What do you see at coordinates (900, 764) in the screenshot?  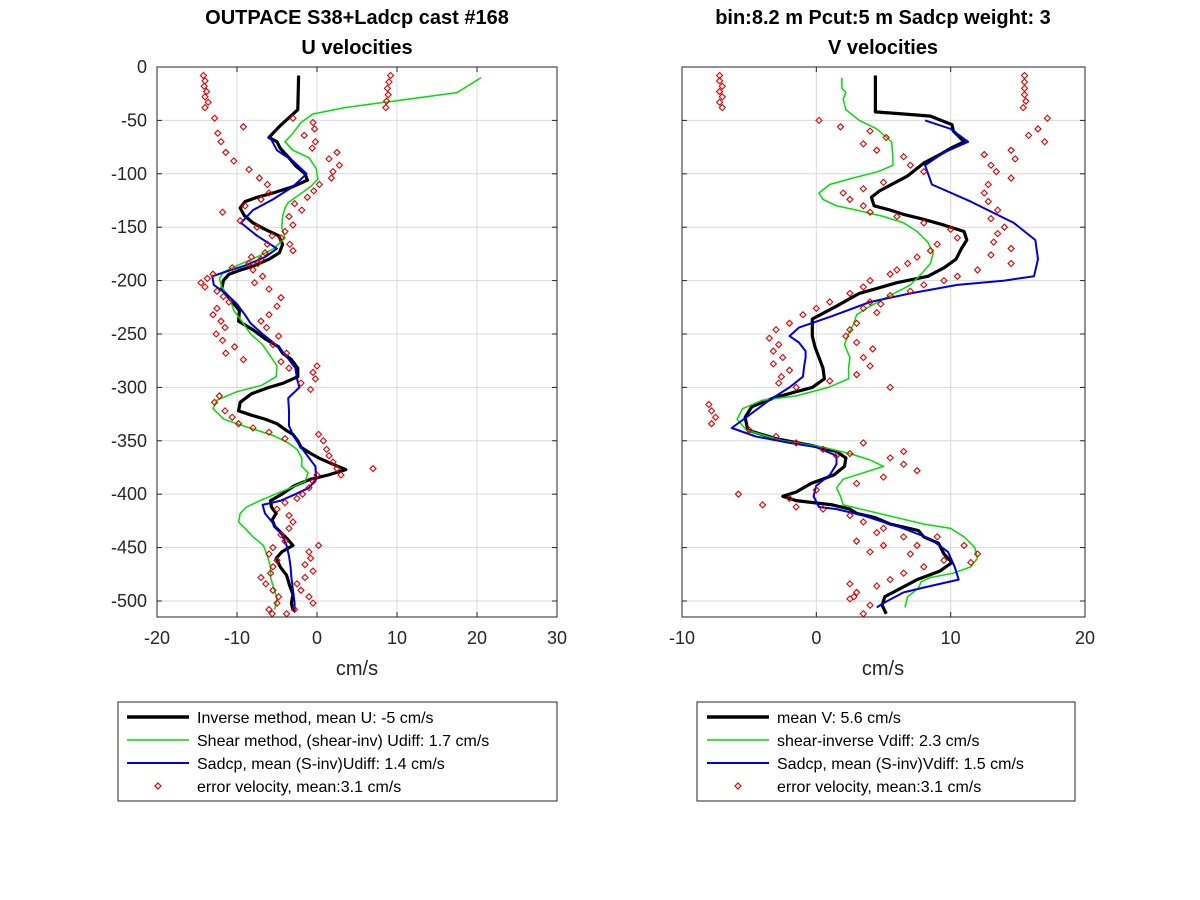 I see `right-legend-sadcp-label: Sadcp, mean (S-inv)Vdiff: 1.5 cm/s` at bounding box center [900, 764].